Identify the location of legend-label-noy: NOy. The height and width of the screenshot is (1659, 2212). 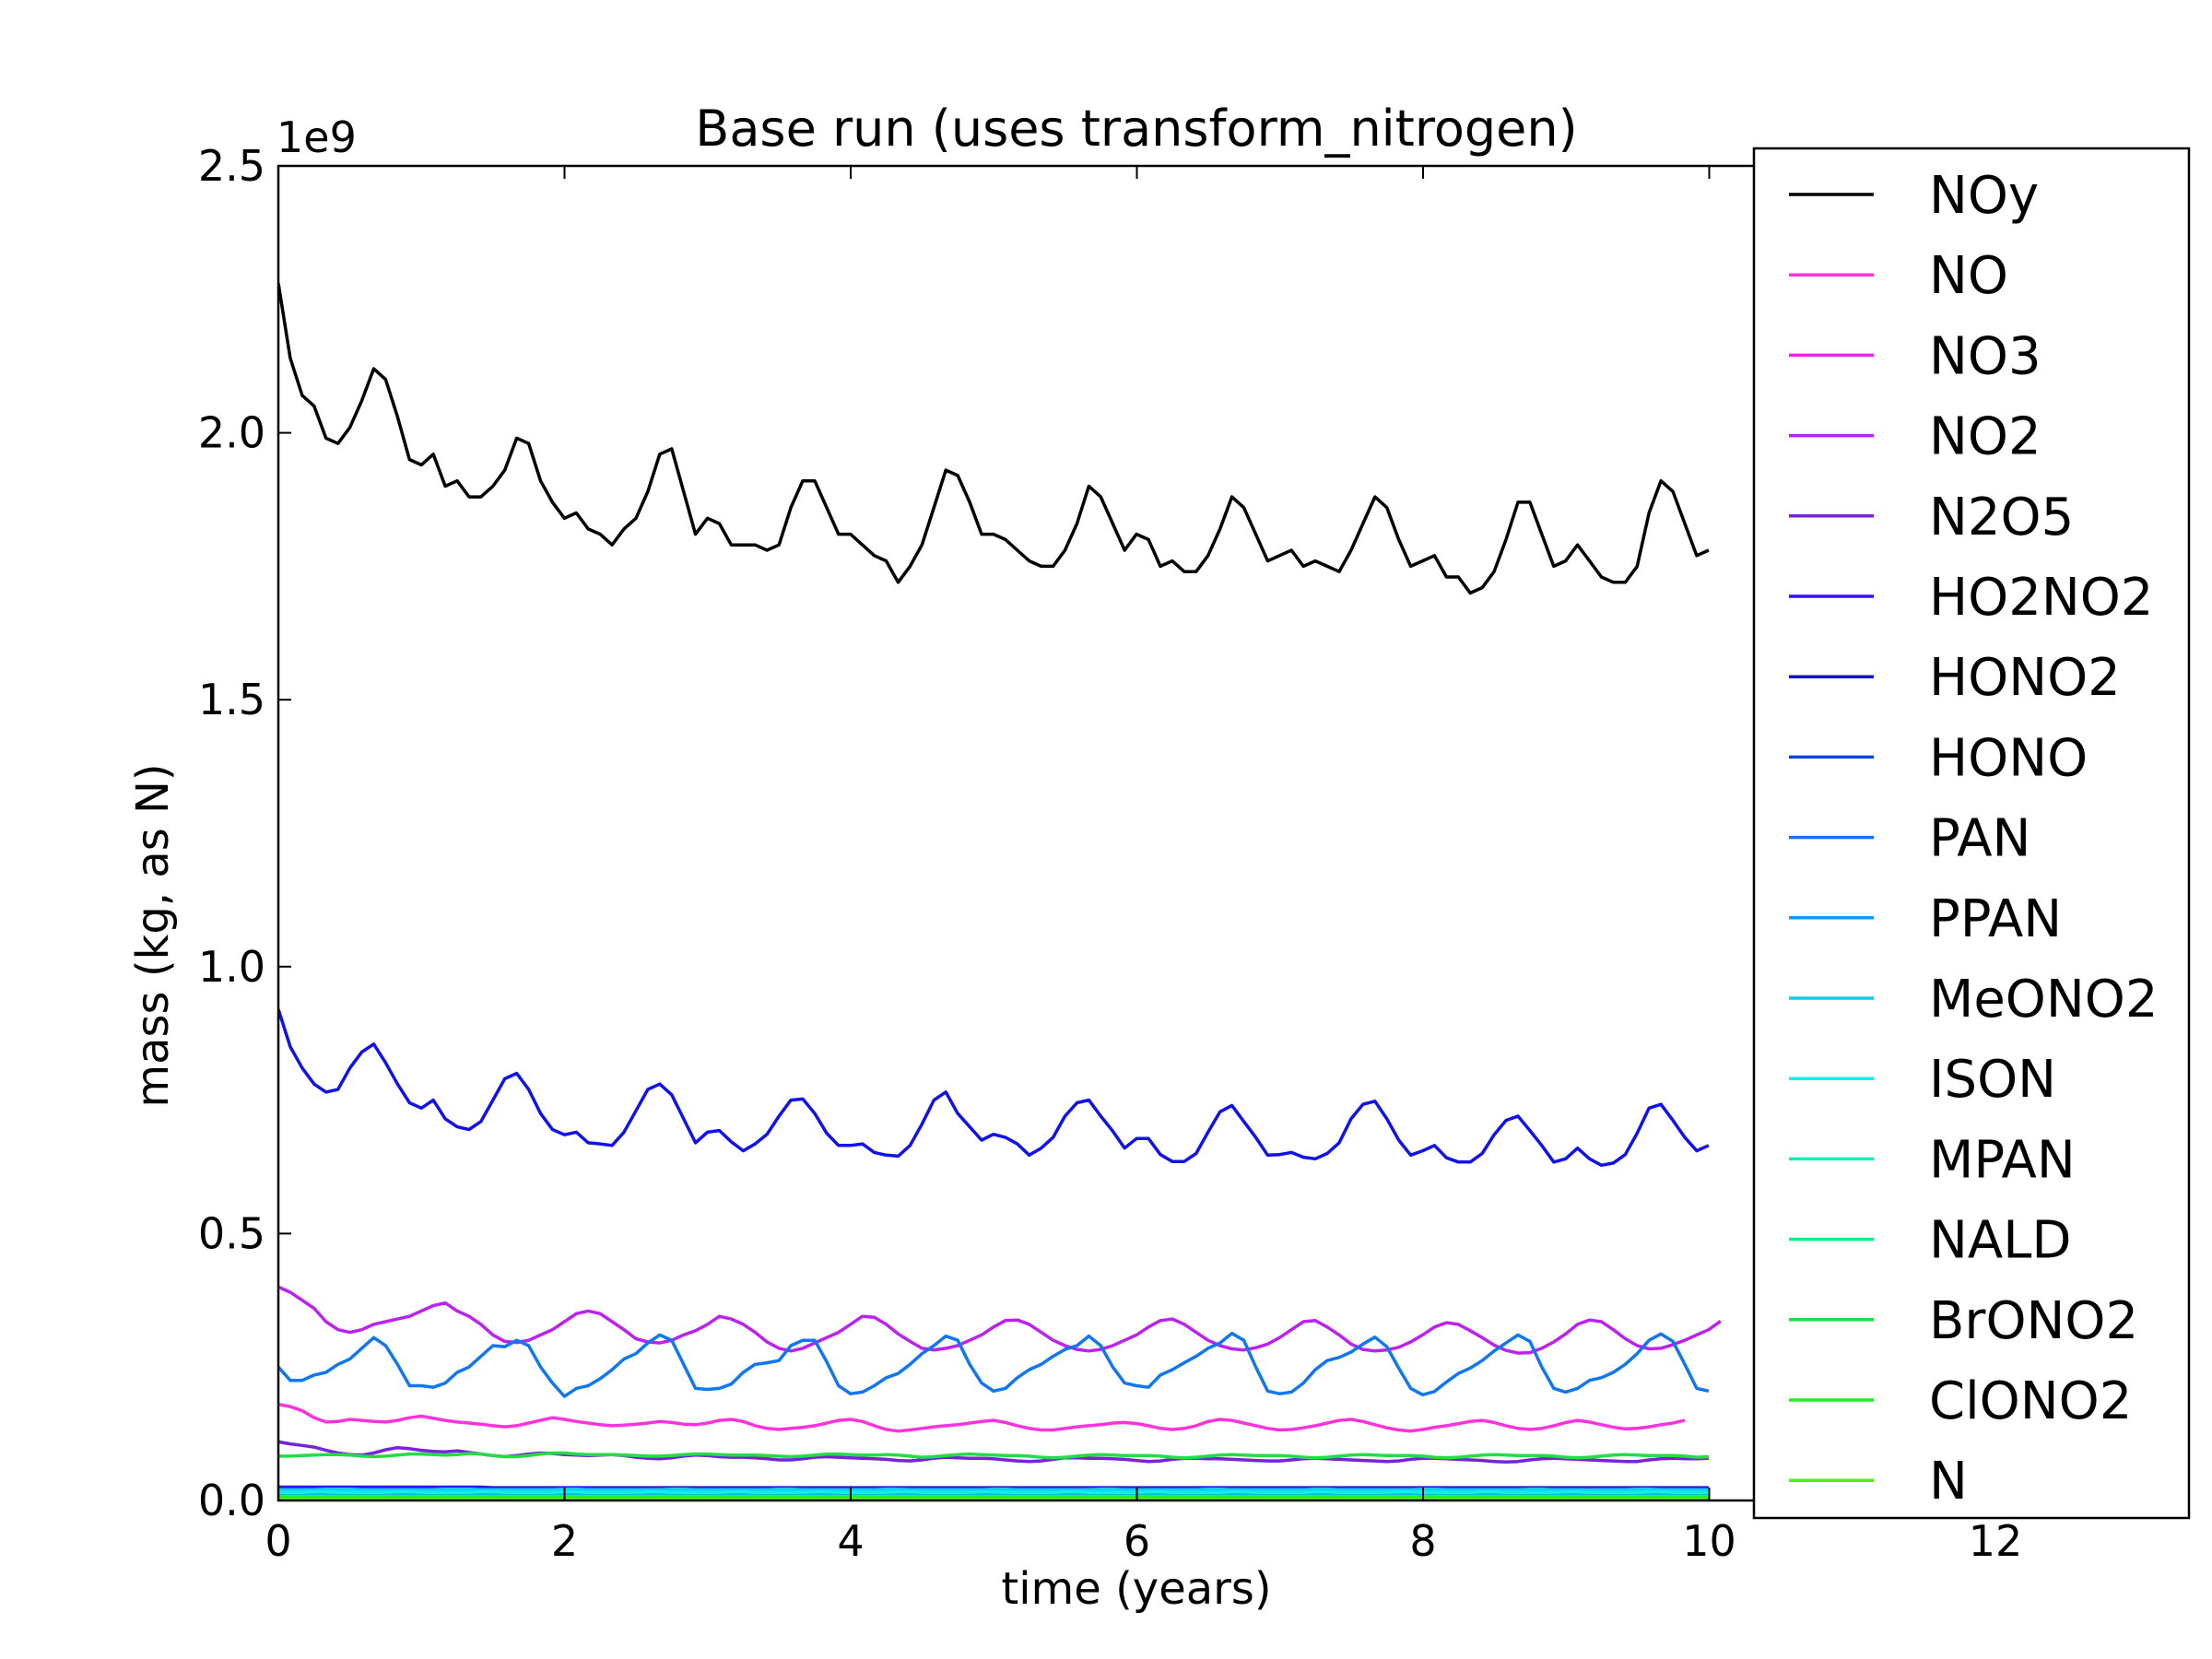
(1984, 196).